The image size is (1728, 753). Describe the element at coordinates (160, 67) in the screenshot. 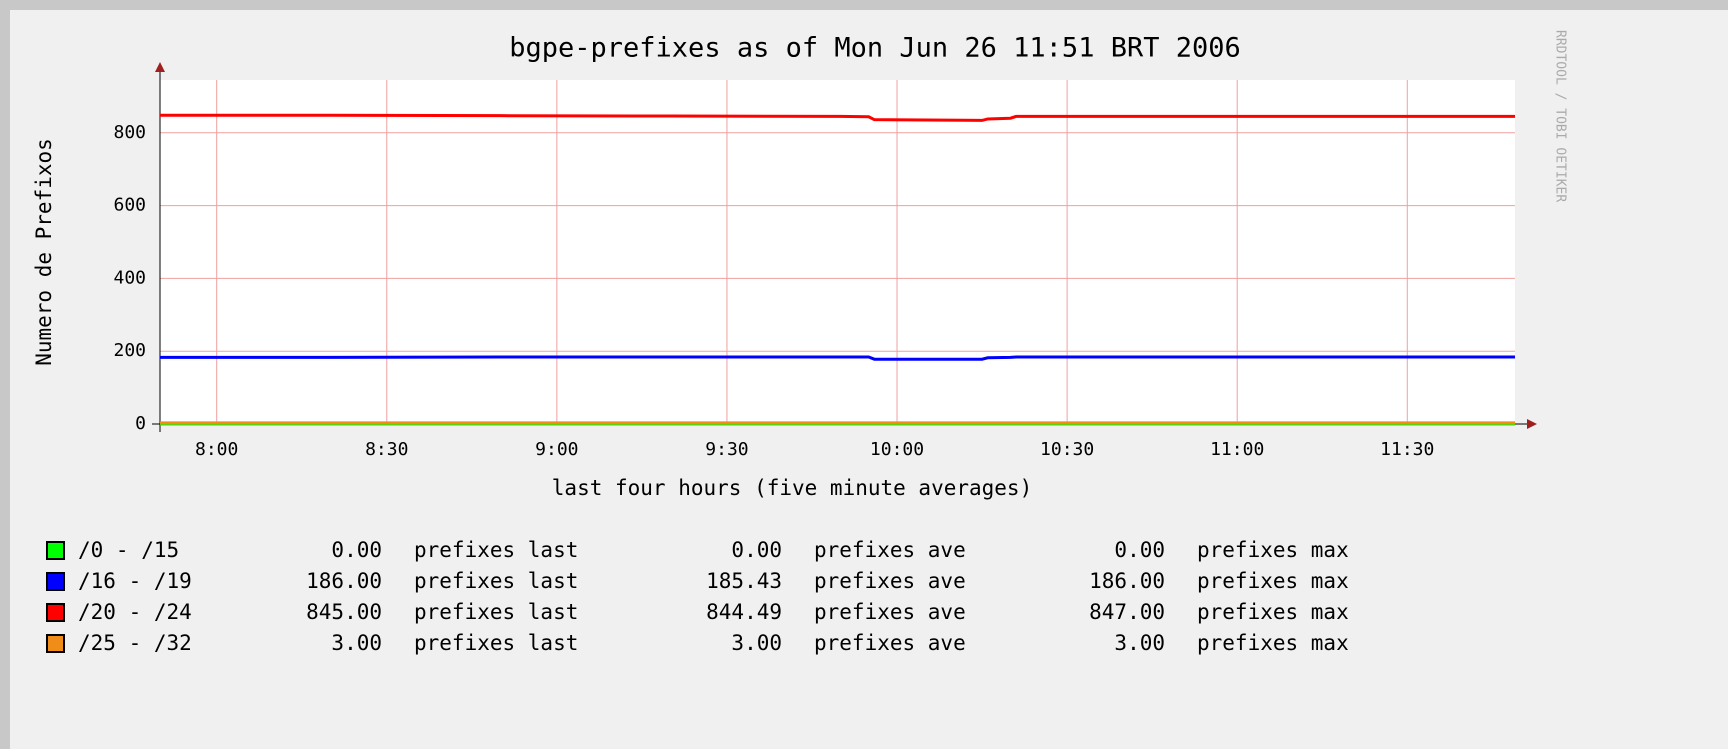

I see `y-axis-arrow` at that location.